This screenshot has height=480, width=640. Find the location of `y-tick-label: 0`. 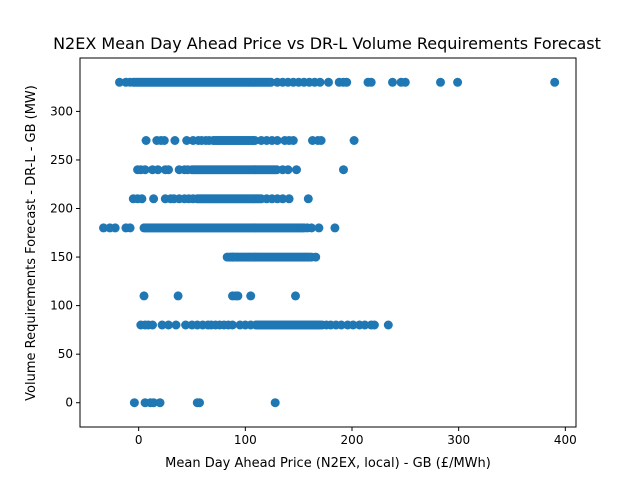

y-tick-label: 0 is located at coordinates (69, 403).